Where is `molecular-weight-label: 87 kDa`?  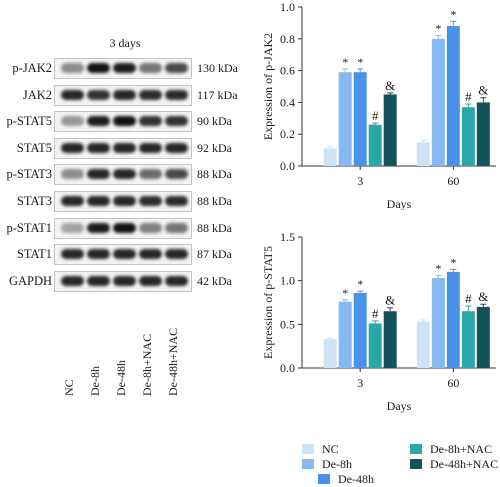 molecular-weight-label: 87 kDa is located at coordinates (214, 254).